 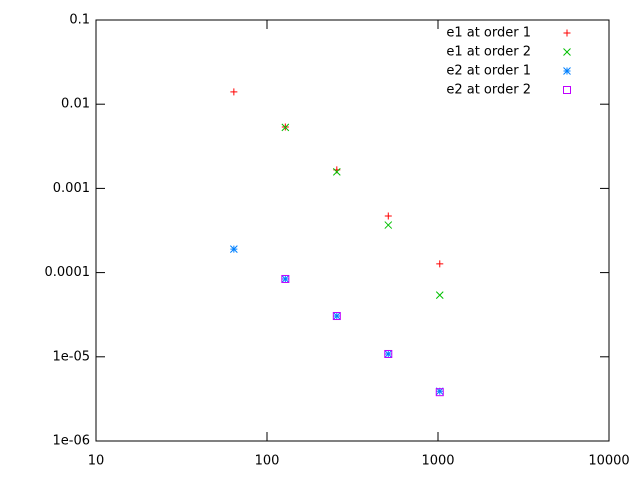 What do you see at coordinates (488, 71) in the screenshot?
I see `legend-label: e2 at order 1` at bounding box center [488, 71].